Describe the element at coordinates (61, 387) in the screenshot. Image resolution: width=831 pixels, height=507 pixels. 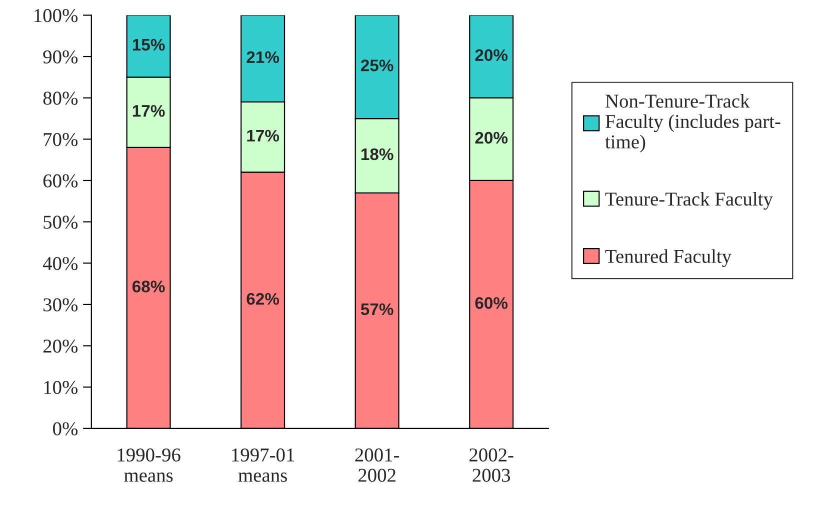
I see `y-tick-label: 10%` at that location.